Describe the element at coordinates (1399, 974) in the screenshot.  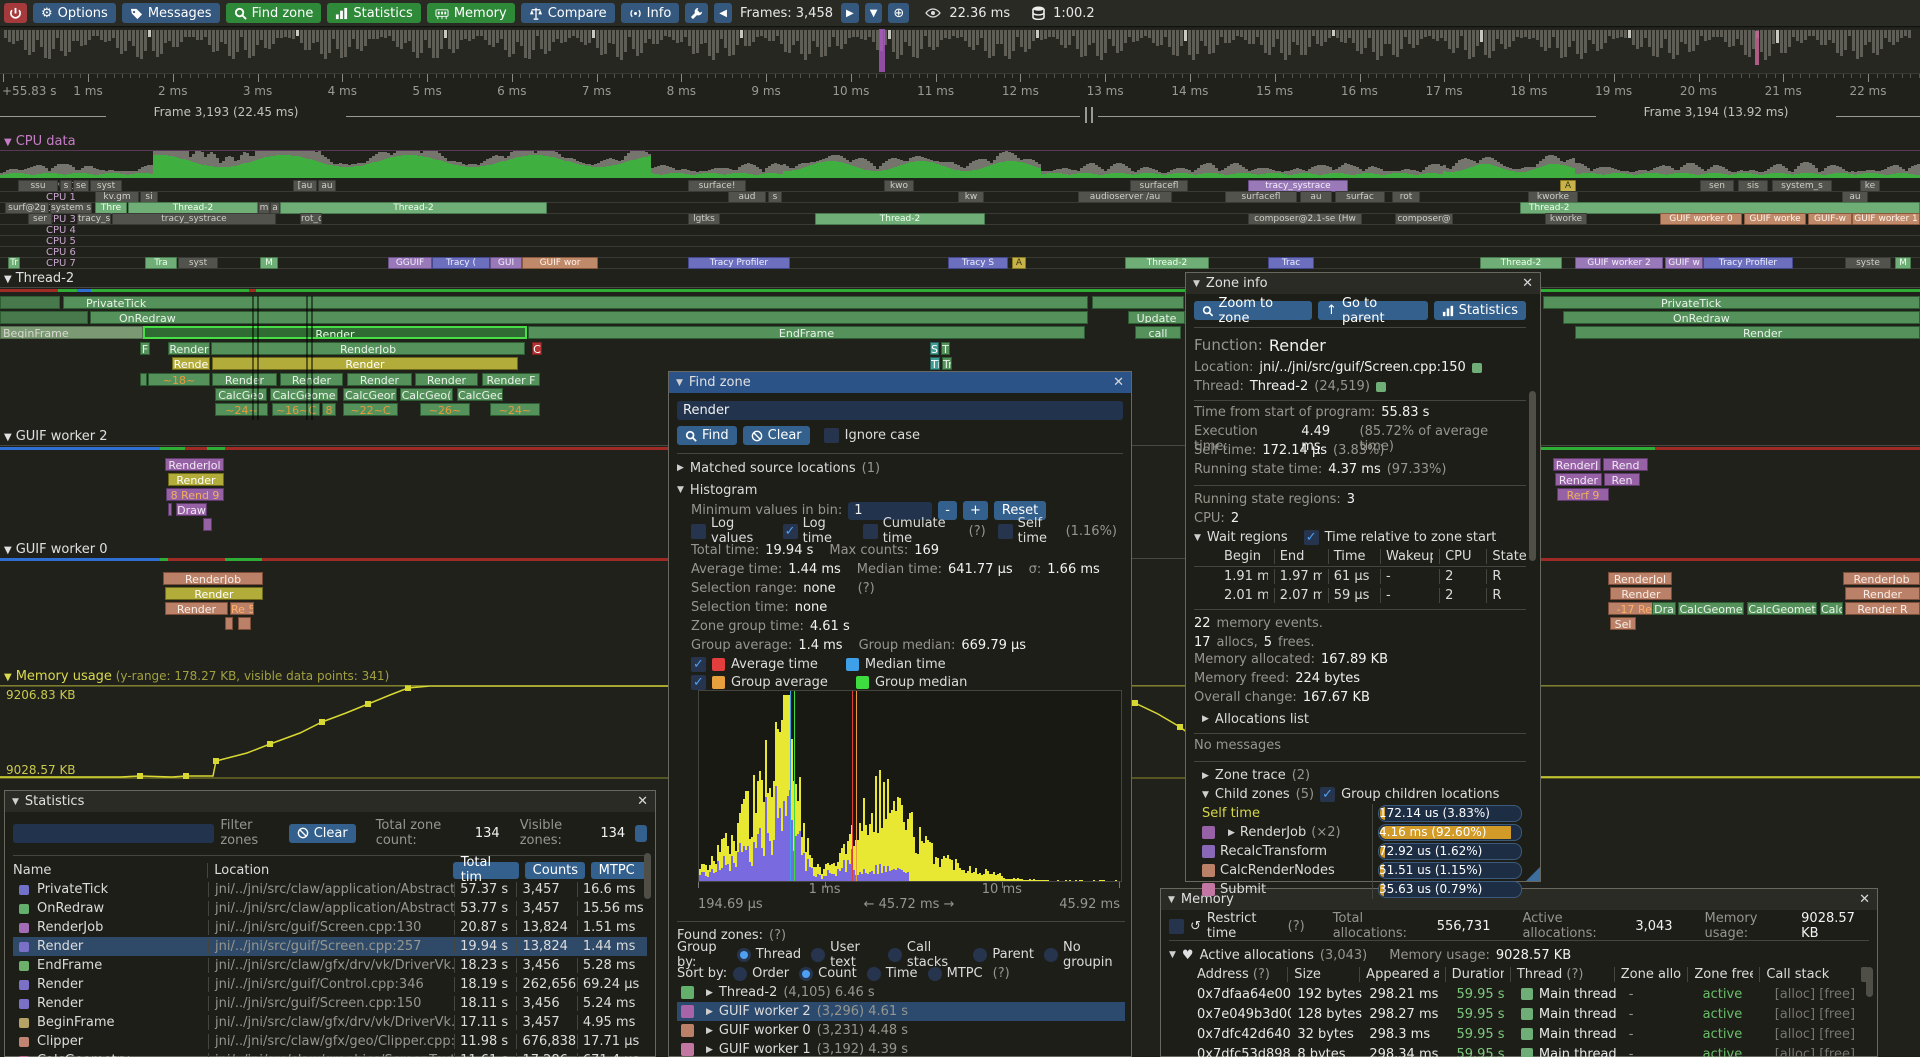
I see `memory-col-header: Appeared at` at that location.